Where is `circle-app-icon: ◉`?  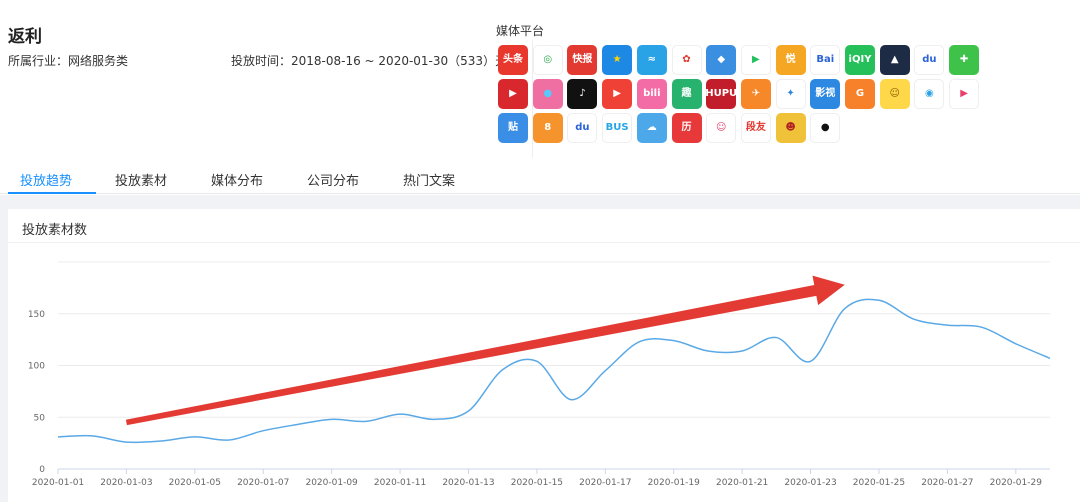
circle-app-icon: ◉ is located at coordinates (929, 94).